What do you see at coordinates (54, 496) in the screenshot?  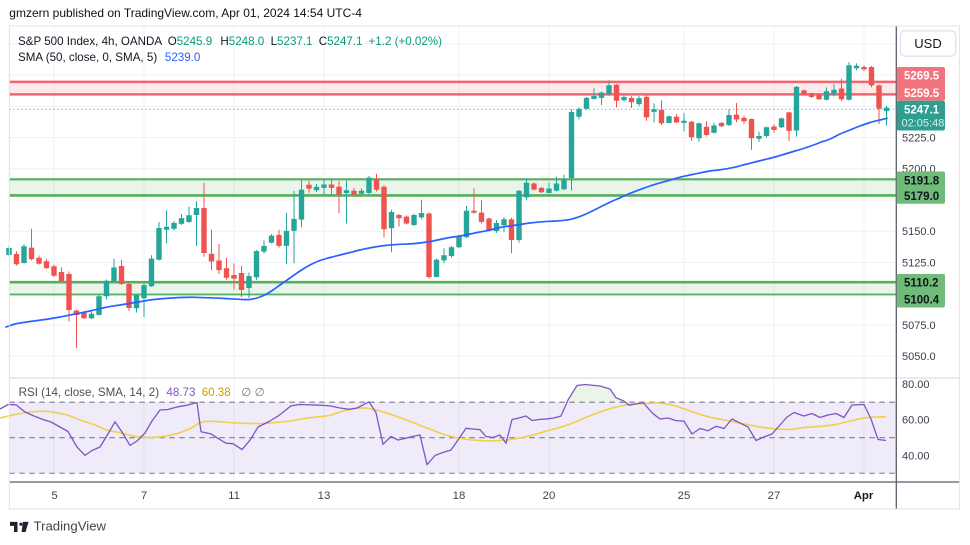 I see `svg-text: 5` at bounding box center [54, 496].